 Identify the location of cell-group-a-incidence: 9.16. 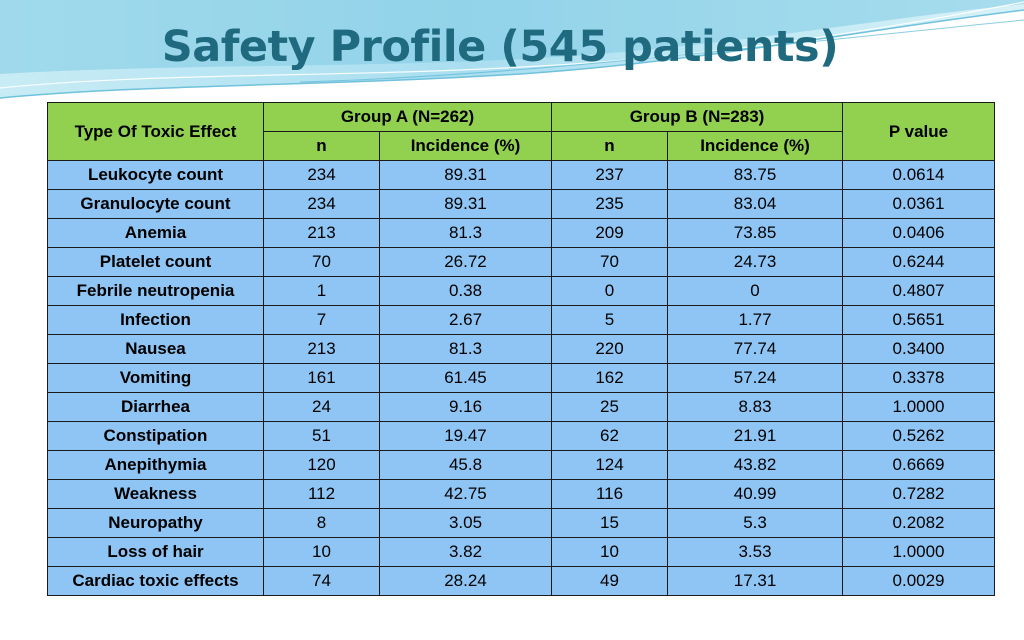
(465, 407).